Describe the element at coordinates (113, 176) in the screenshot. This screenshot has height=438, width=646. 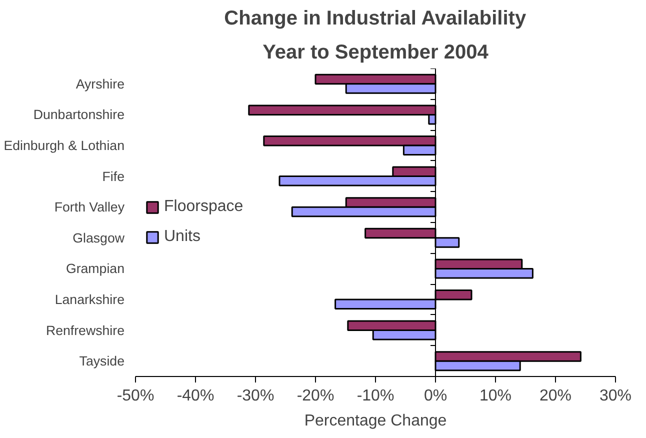
I see `y-tick-label: Fife` at that location.